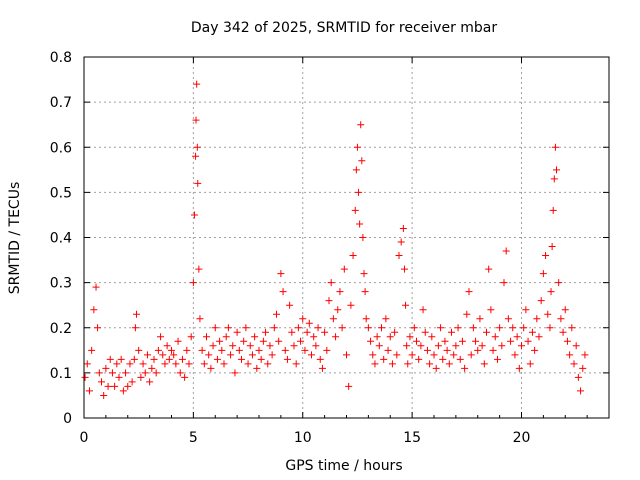  What do you see at coordinates (303, 438) in the screenshot?
I see `x-tick-label: 10` at bounding box center [303, 438].